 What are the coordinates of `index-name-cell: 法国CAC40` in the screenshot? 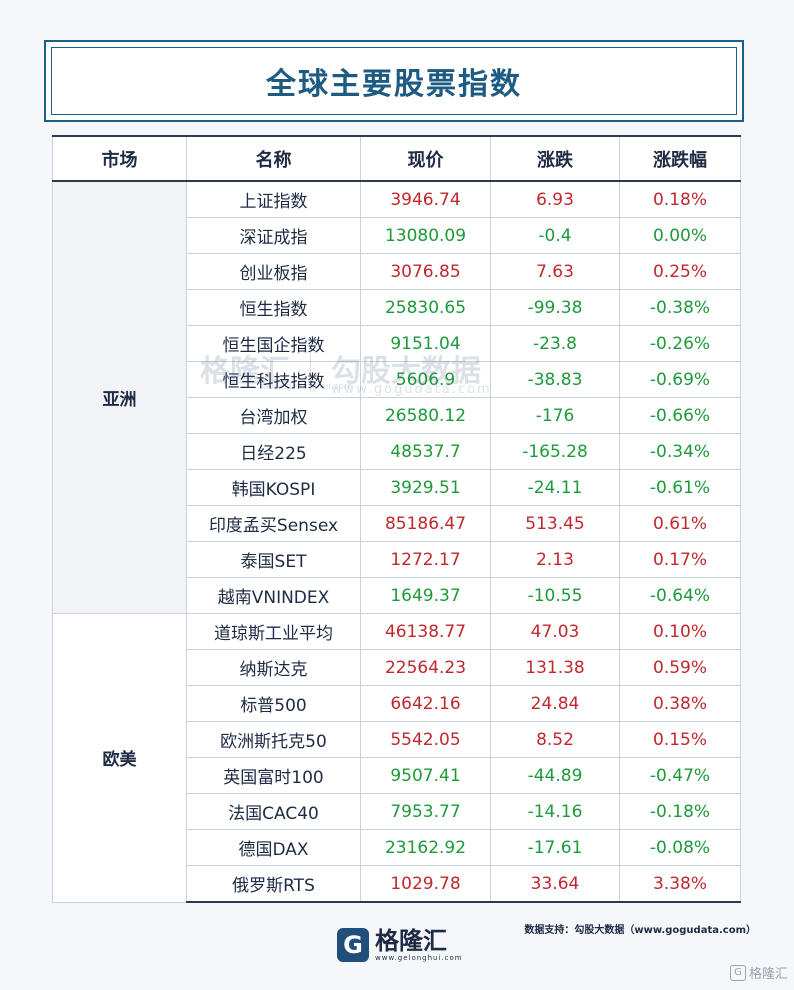 It's located at (273, 811).